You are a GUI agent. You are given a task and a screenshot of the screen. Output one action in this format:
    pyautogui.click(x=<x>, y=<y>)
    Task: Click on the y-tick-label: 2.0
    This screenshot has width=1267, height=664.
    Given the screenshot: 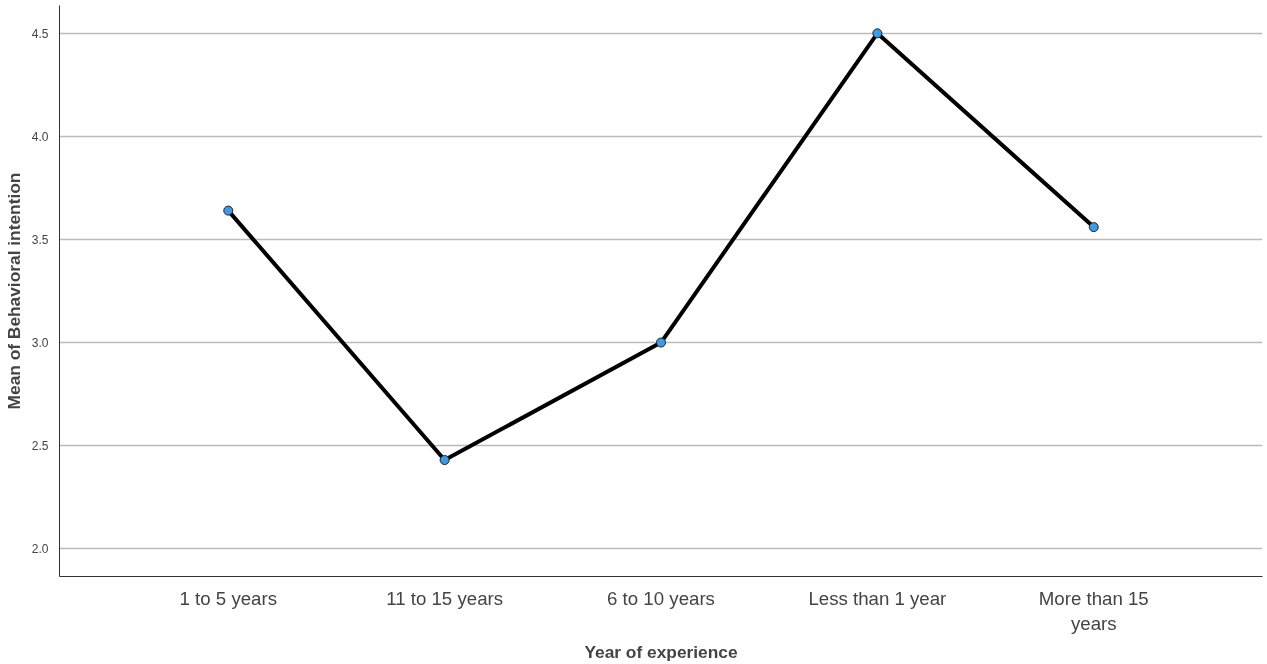 What is the action you would take?
    pyautogui.click(x=40, y=549)
    